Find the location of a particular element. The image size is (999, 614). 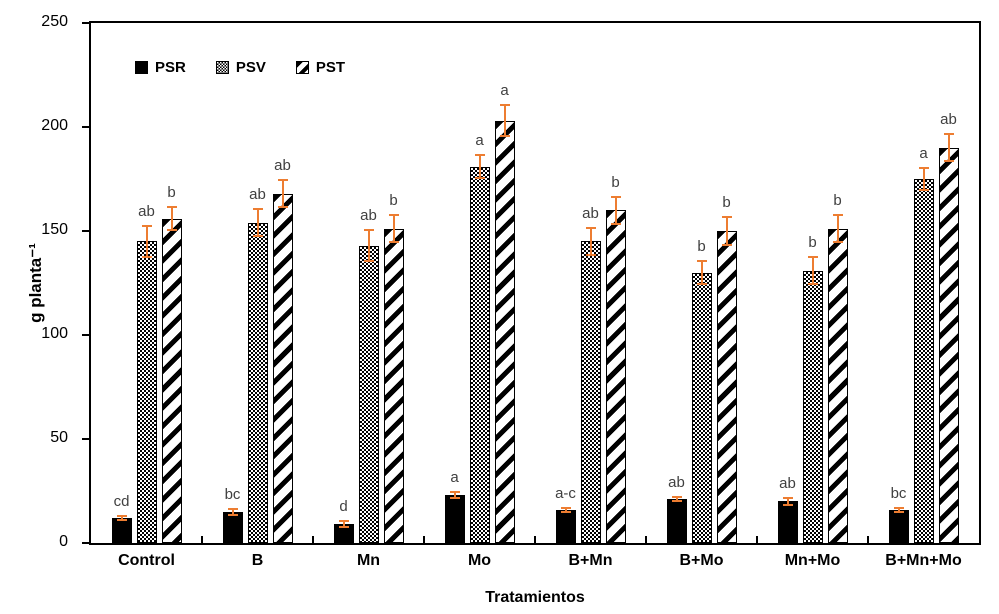

chart-legend: PSR PSV PST is located at coordinates (240, 67).